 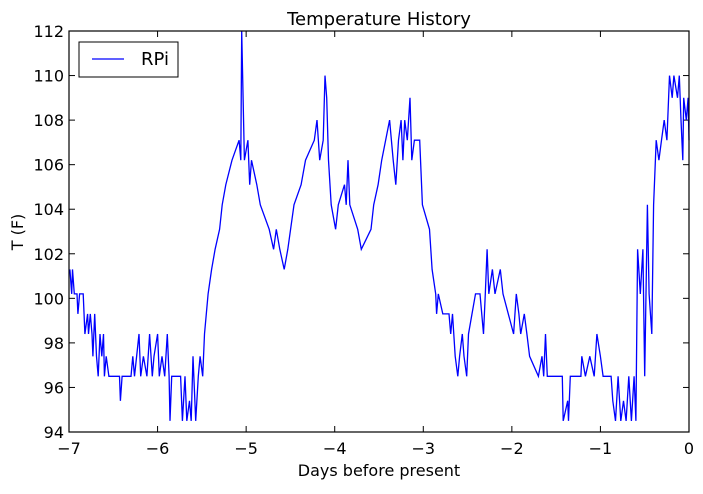 What do you see at coordinates (54, 343) in the screenshot?
I see `y-tick-label: 98` at bounding box center [54, 343].